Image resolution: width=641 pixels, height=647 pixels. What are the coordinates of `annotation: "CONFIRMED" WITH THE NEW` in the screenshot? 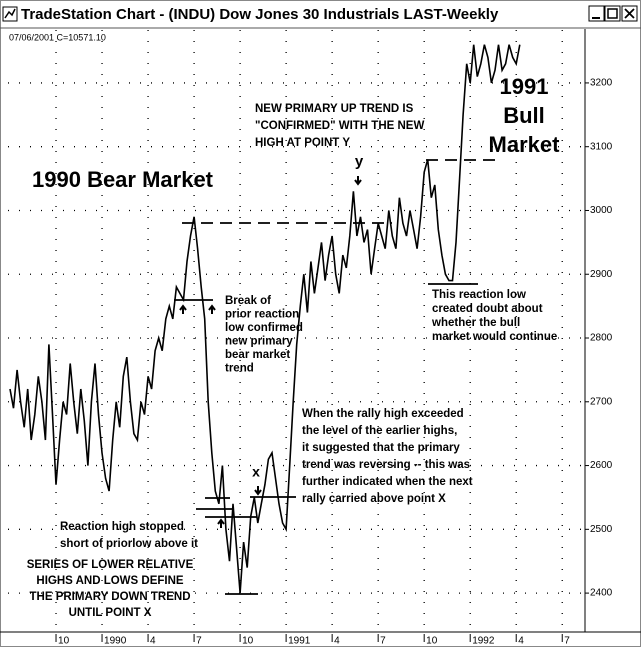 It's located at (339, 126).